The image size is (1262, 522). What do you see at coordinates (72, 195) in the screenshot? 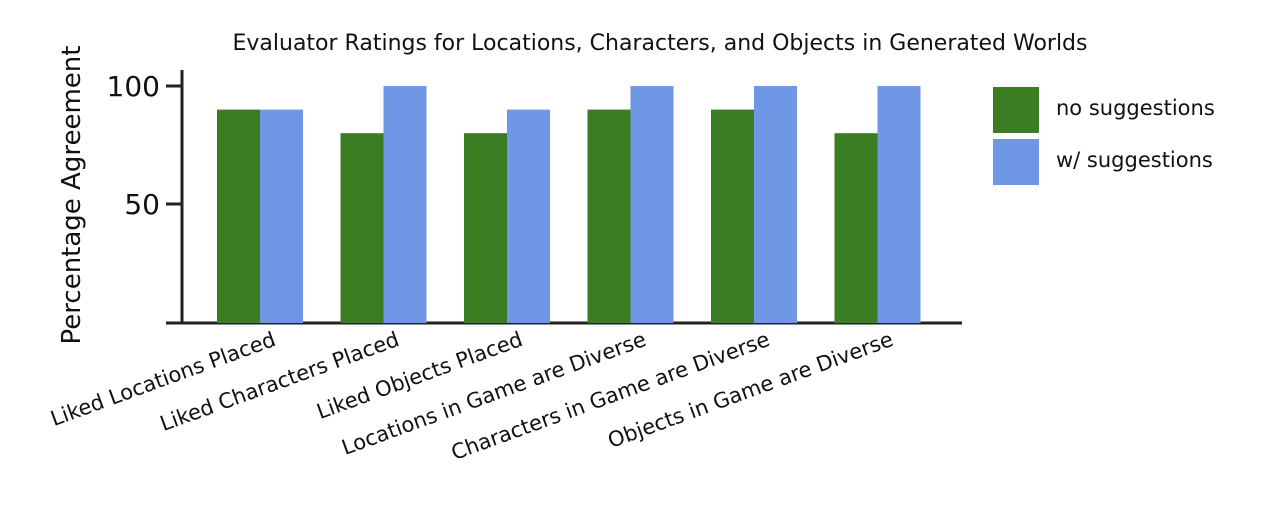
I see `y-axis-label: Percentage Agreement` at bounding box center [72, 195].